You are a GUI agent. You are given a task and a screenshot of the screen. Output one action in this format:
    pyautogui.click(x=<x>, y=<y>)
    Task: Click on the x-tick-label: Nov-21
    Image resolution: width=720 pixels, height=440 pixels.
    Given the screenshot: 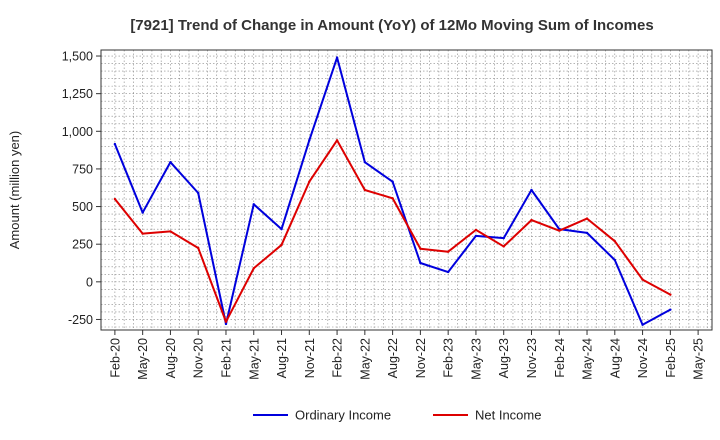 What is the action you would take?
    pyautogui.click(x=310, y=358)
    